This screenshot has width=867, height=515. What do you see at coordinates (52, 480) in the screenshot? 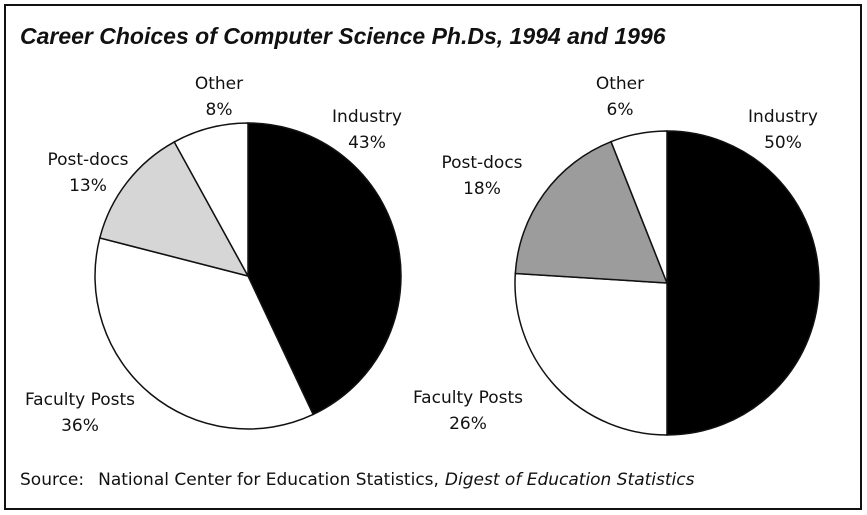
I see `source-label: Source:` at bounding box center [52, 480].